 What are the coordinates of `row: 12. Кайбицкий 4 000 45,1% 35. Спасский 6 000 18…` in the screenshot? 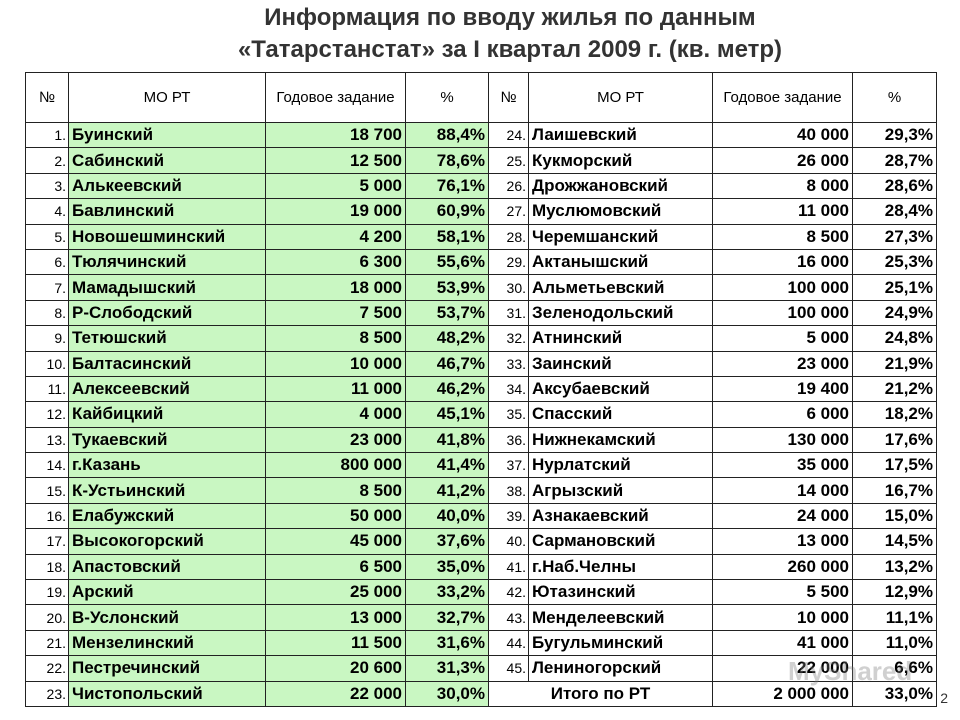 It's located at (481, 414).